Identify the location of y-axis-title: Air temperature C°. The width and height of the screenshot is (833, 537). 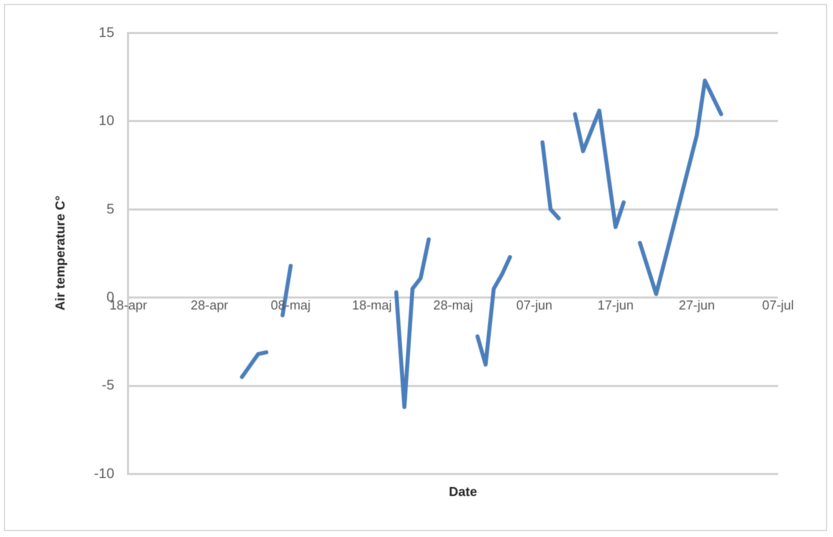
(60, 253).